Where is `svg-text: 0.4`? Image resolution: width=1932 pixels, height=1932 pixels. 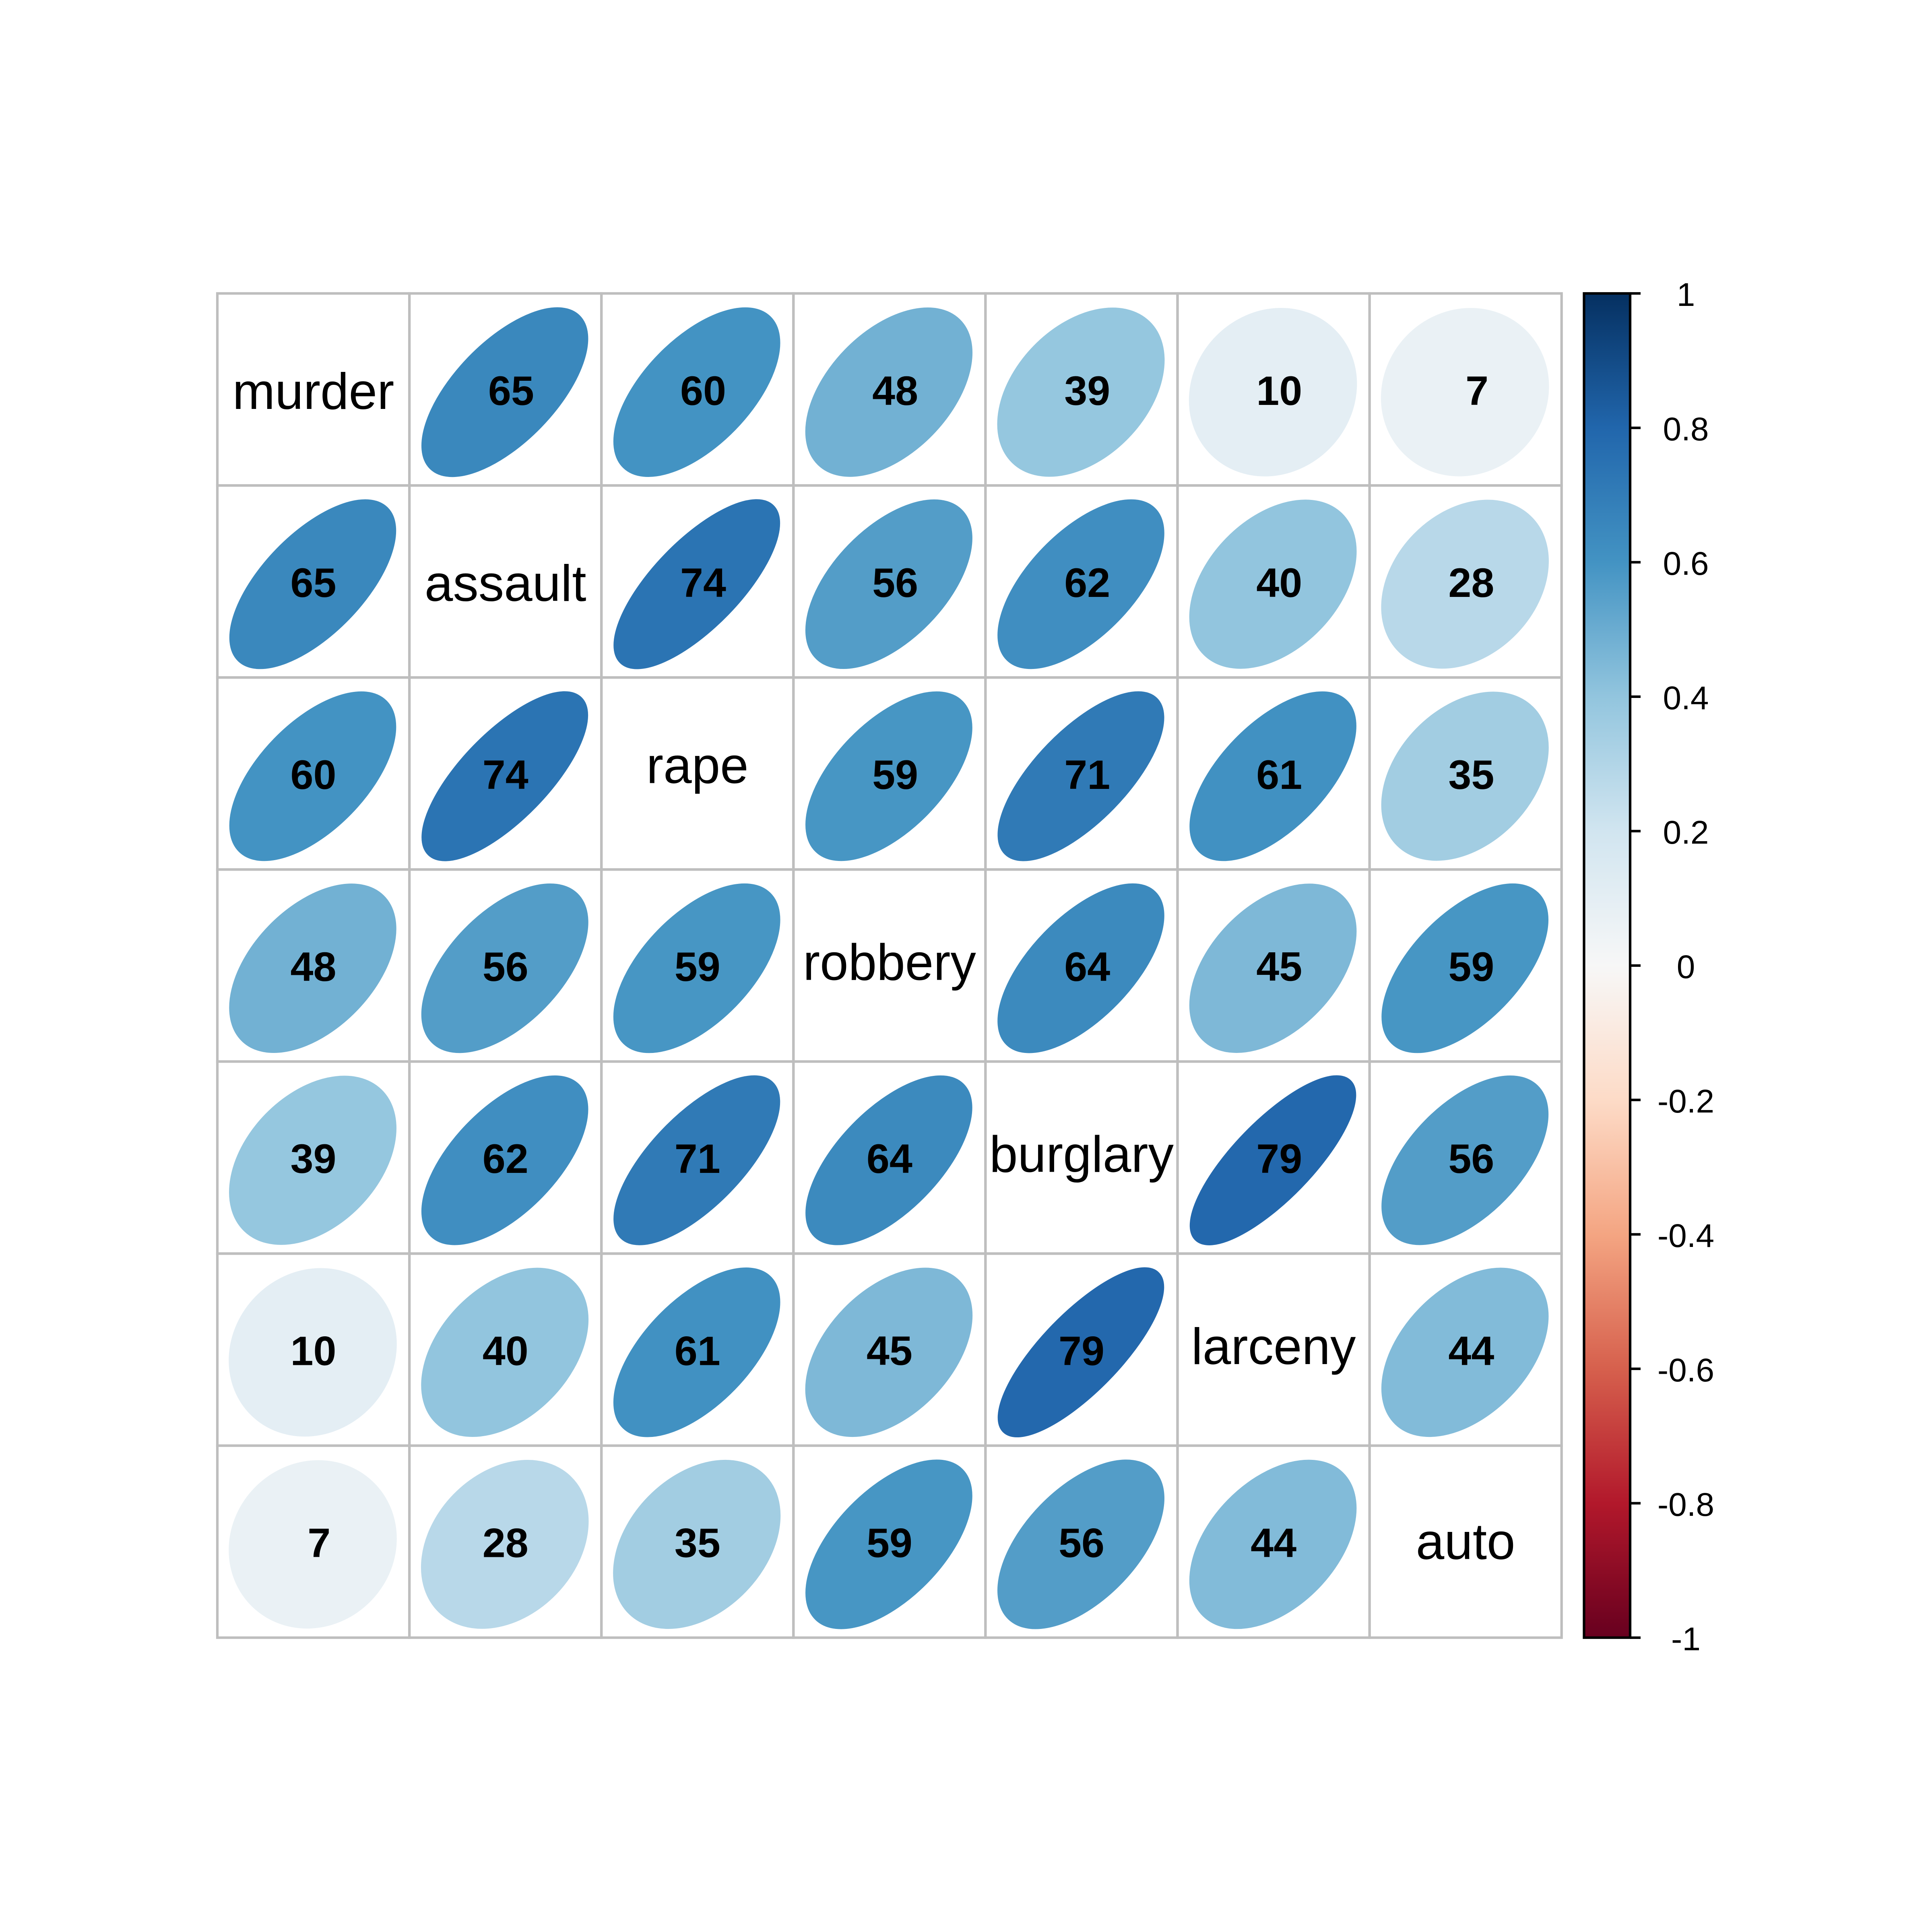
svg-text: 0.4 is located at coordinates (1686, 698).